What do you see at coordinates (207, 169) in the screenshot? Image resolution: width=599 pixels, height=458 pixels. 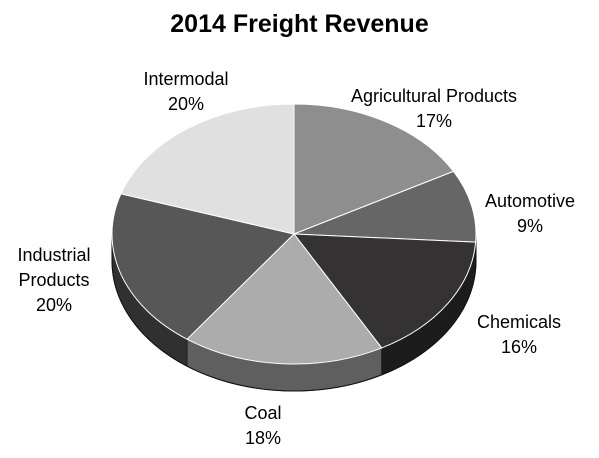 I see `pie-slice-intermodal` at bounding box center [207, 169].